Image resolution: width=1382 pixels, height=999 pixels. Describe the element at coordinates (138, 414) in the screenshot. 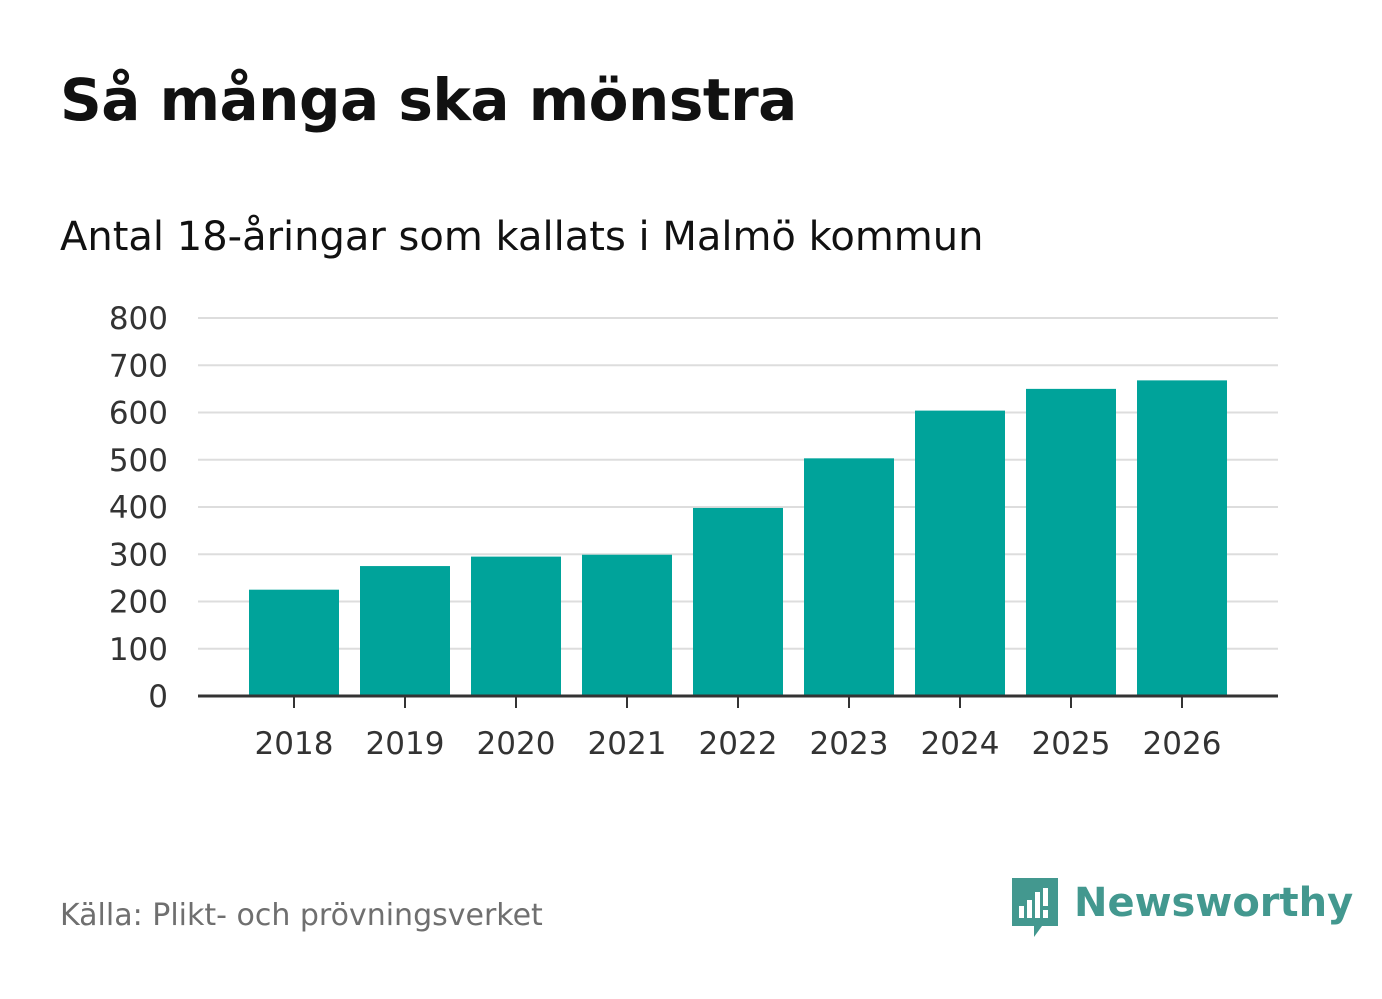

I see `y-tick-label: 600` at that location.